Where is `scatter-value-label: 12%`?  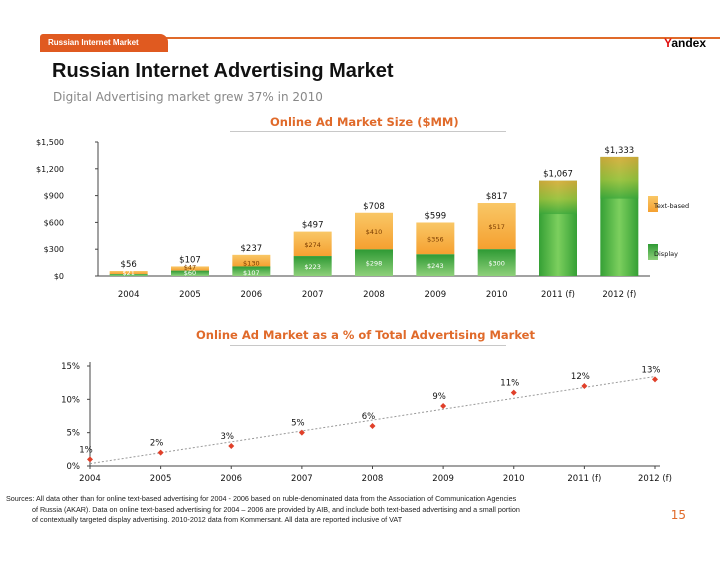 scatter-value-label: 12% is located at coordinates (580, 377).